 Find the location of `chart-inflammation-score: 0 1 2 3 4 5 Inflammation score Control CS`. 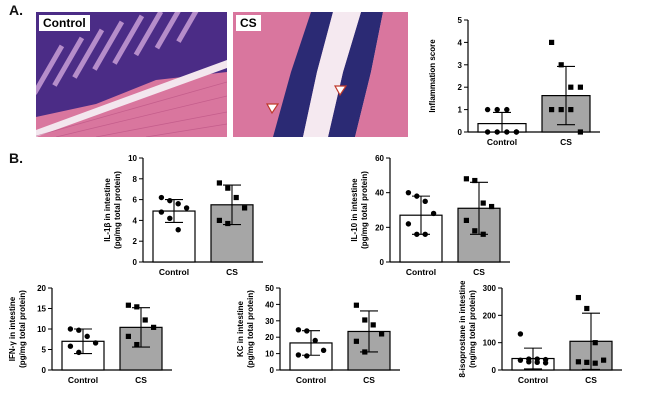

chart-inflammation-score: 0 1 2 3 4 5 Inflammation score Control CS is located at coordinates (544, 75).